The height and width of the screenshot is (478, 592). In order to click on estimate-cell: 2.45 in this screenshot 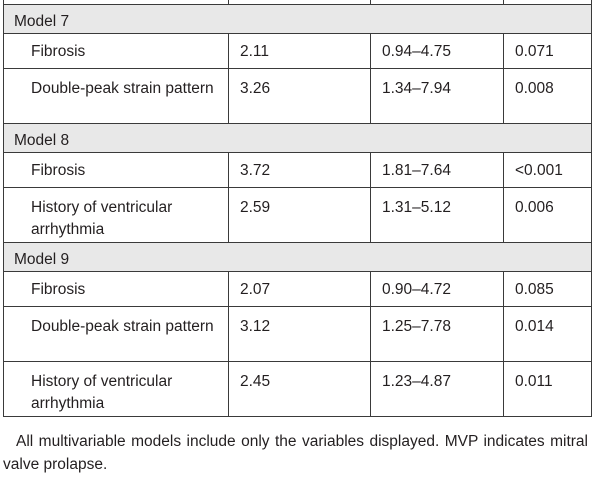, I will do `click(299, 389)`.